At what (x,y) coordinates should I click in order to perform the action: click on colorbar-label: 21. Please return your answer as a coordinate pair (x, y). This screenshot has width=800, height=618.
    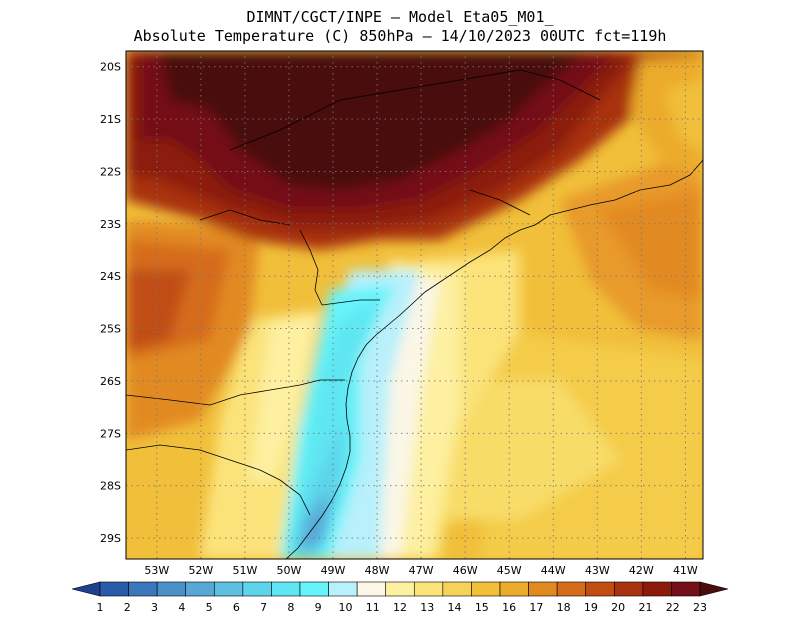
    Looking at the image, I should click on (645, 607).